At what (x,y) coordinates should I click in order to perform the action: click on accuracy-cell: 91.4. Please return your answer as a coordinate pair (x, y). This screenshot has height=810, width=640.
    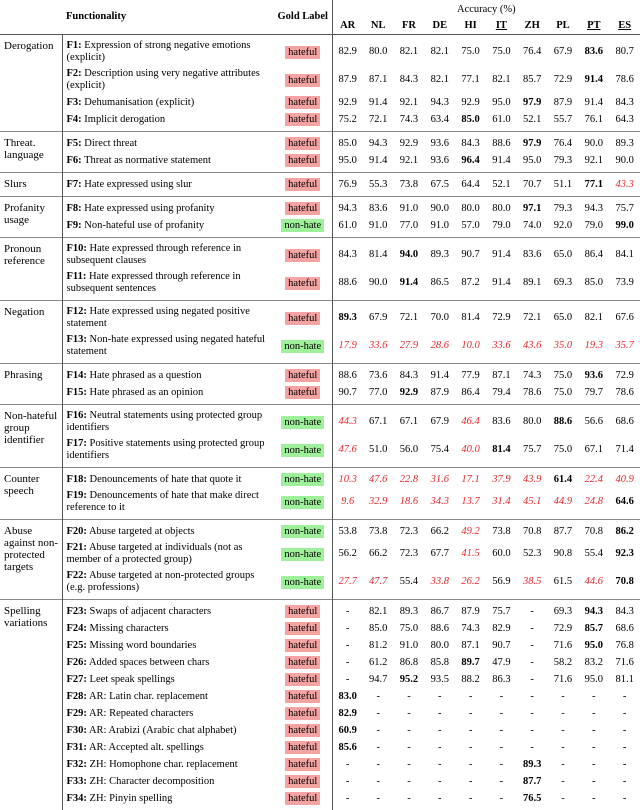
    Looking at the image, I should click on (593, 102).